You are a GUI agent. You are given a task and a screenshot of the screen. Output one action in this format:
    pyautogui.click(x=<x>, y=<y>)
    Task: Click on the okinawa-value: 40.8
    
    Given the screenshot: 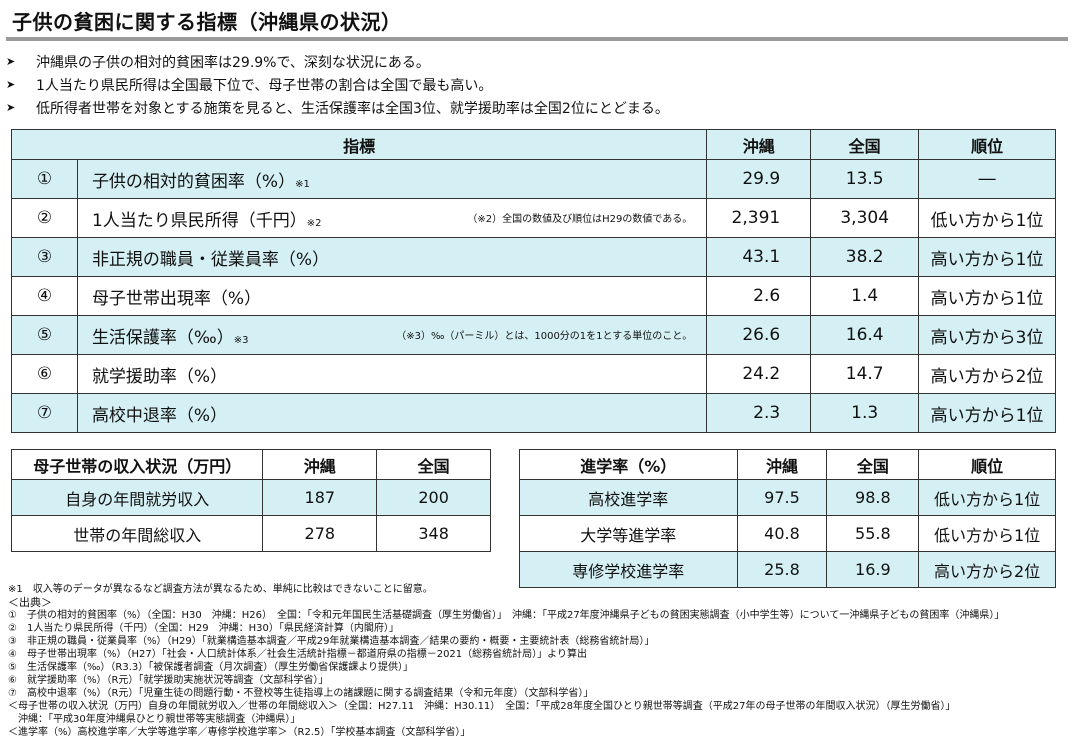 What is the action you would take?
    pyautogui.click(x=782, y=533)
    